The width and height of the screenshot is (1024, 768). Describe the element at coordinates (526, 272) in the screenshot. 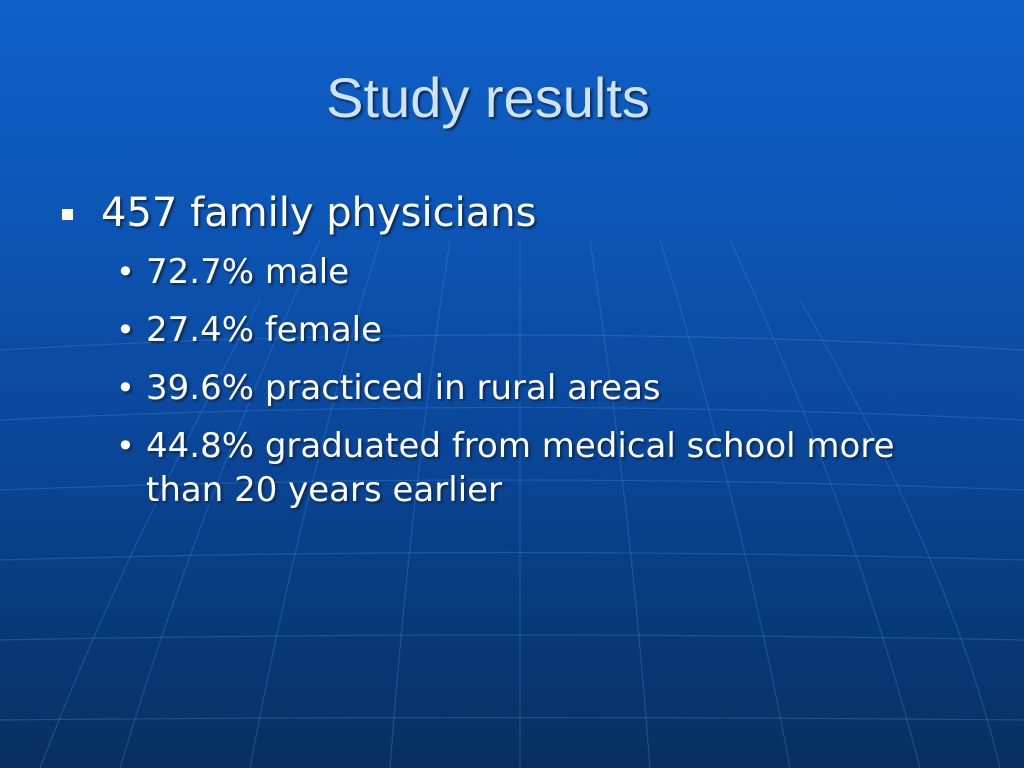

I see `sub-bullet-item: • 72.7% male` at that location.